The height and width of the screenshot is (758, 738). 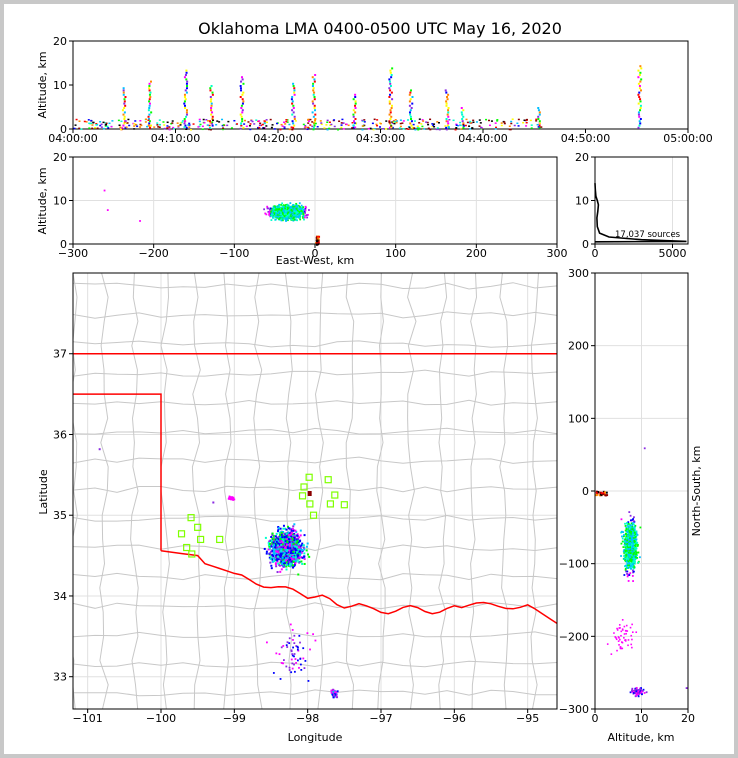 I want to click on hist-tick-label: 5000, so click(x=673, y=253).